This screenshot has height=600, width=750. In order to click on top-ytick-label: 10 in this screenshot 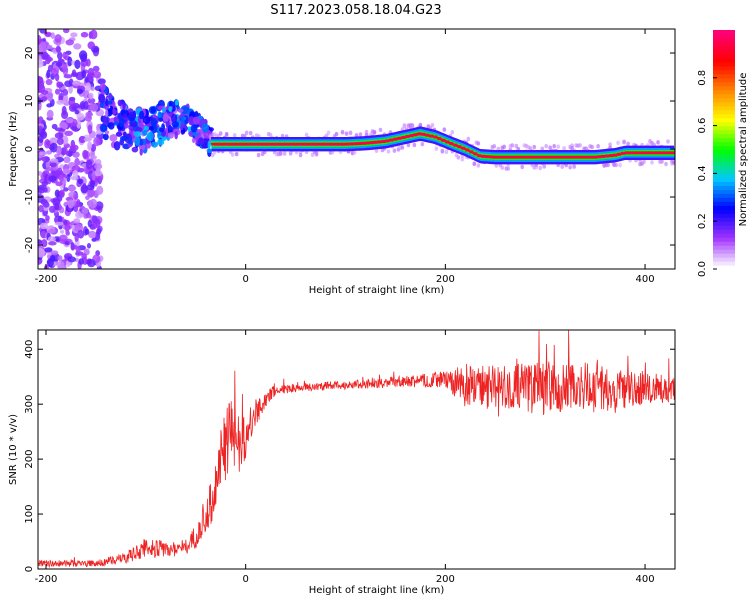, I will do `click(29, 101)`.